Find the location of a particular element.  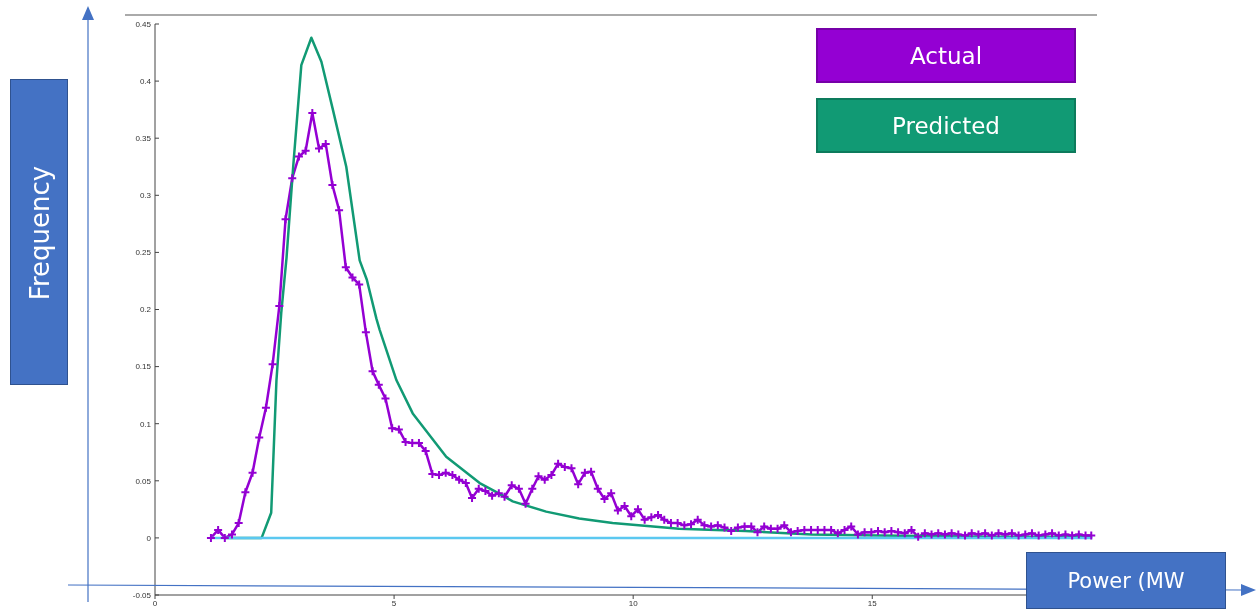

y-tick-label: 0.05 is located at coordinates (143, 481).